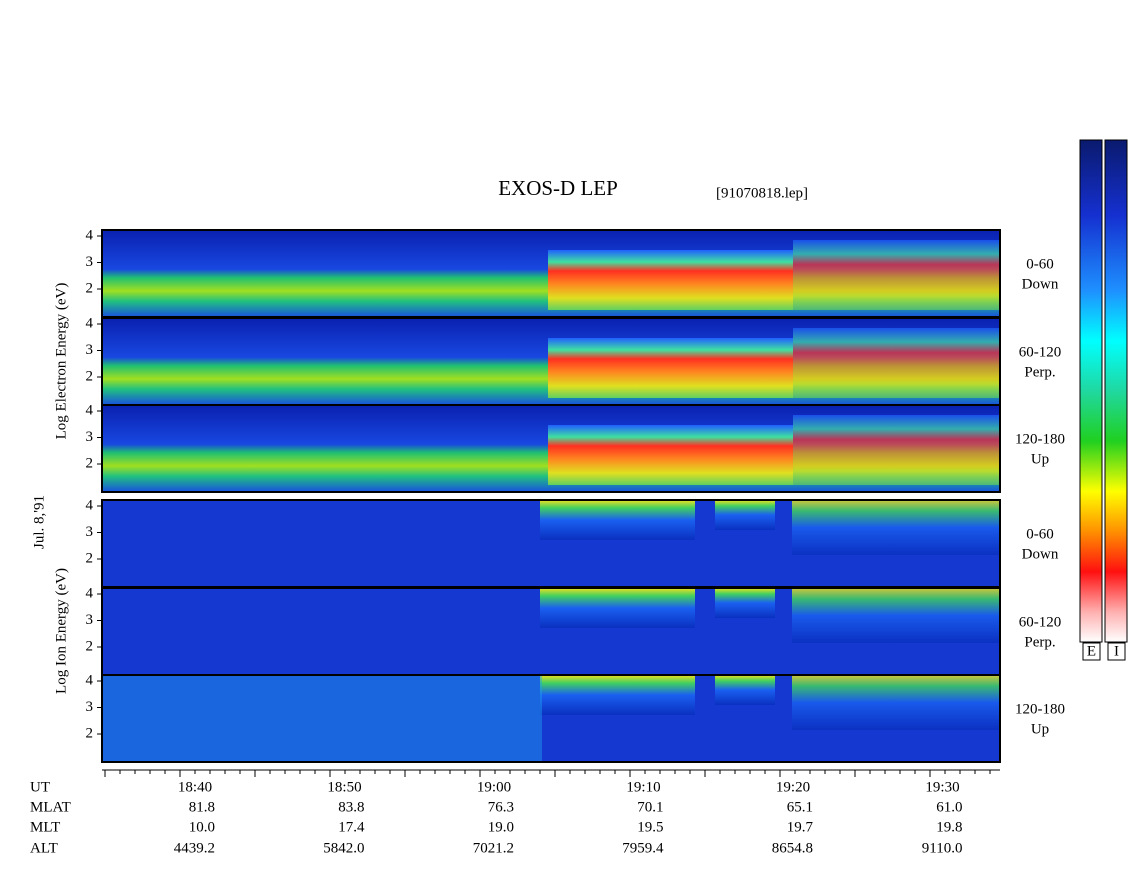 The width and height of the screenshot is (1130, 880). I want to click on colorbar-label: I, so click(1116, 651).